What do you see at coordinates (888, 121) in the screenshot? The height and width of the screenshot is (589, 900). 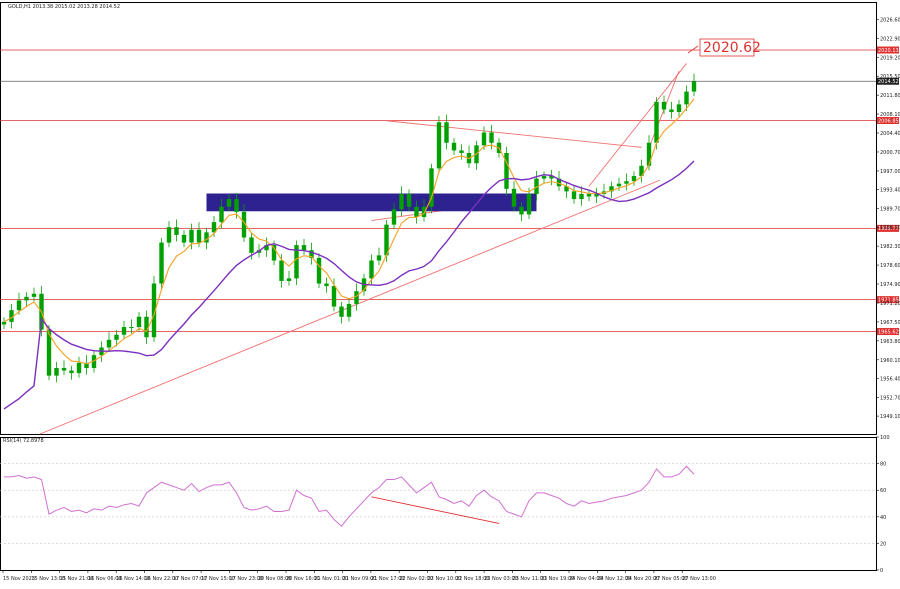 I see `price-level-tag-text: 2006.85` at bounding box center [888, 121].